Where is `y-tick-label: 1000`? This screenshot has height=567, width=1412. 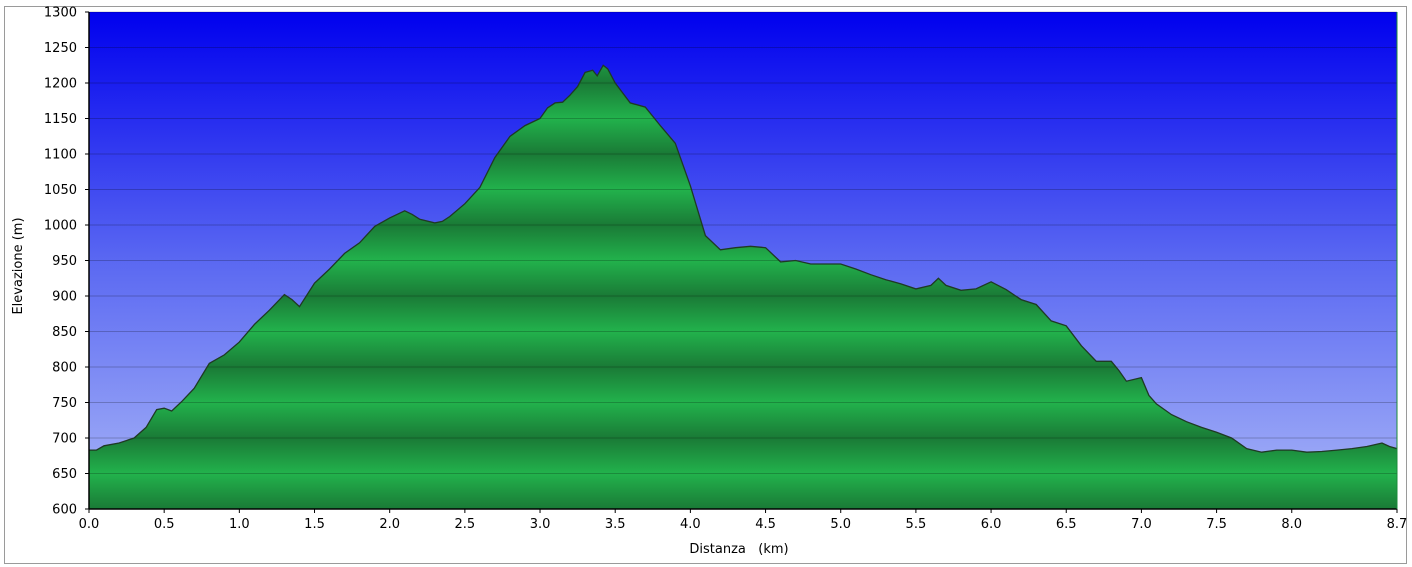 y-tick-label: 1000 is located at coordinates (60, 226).